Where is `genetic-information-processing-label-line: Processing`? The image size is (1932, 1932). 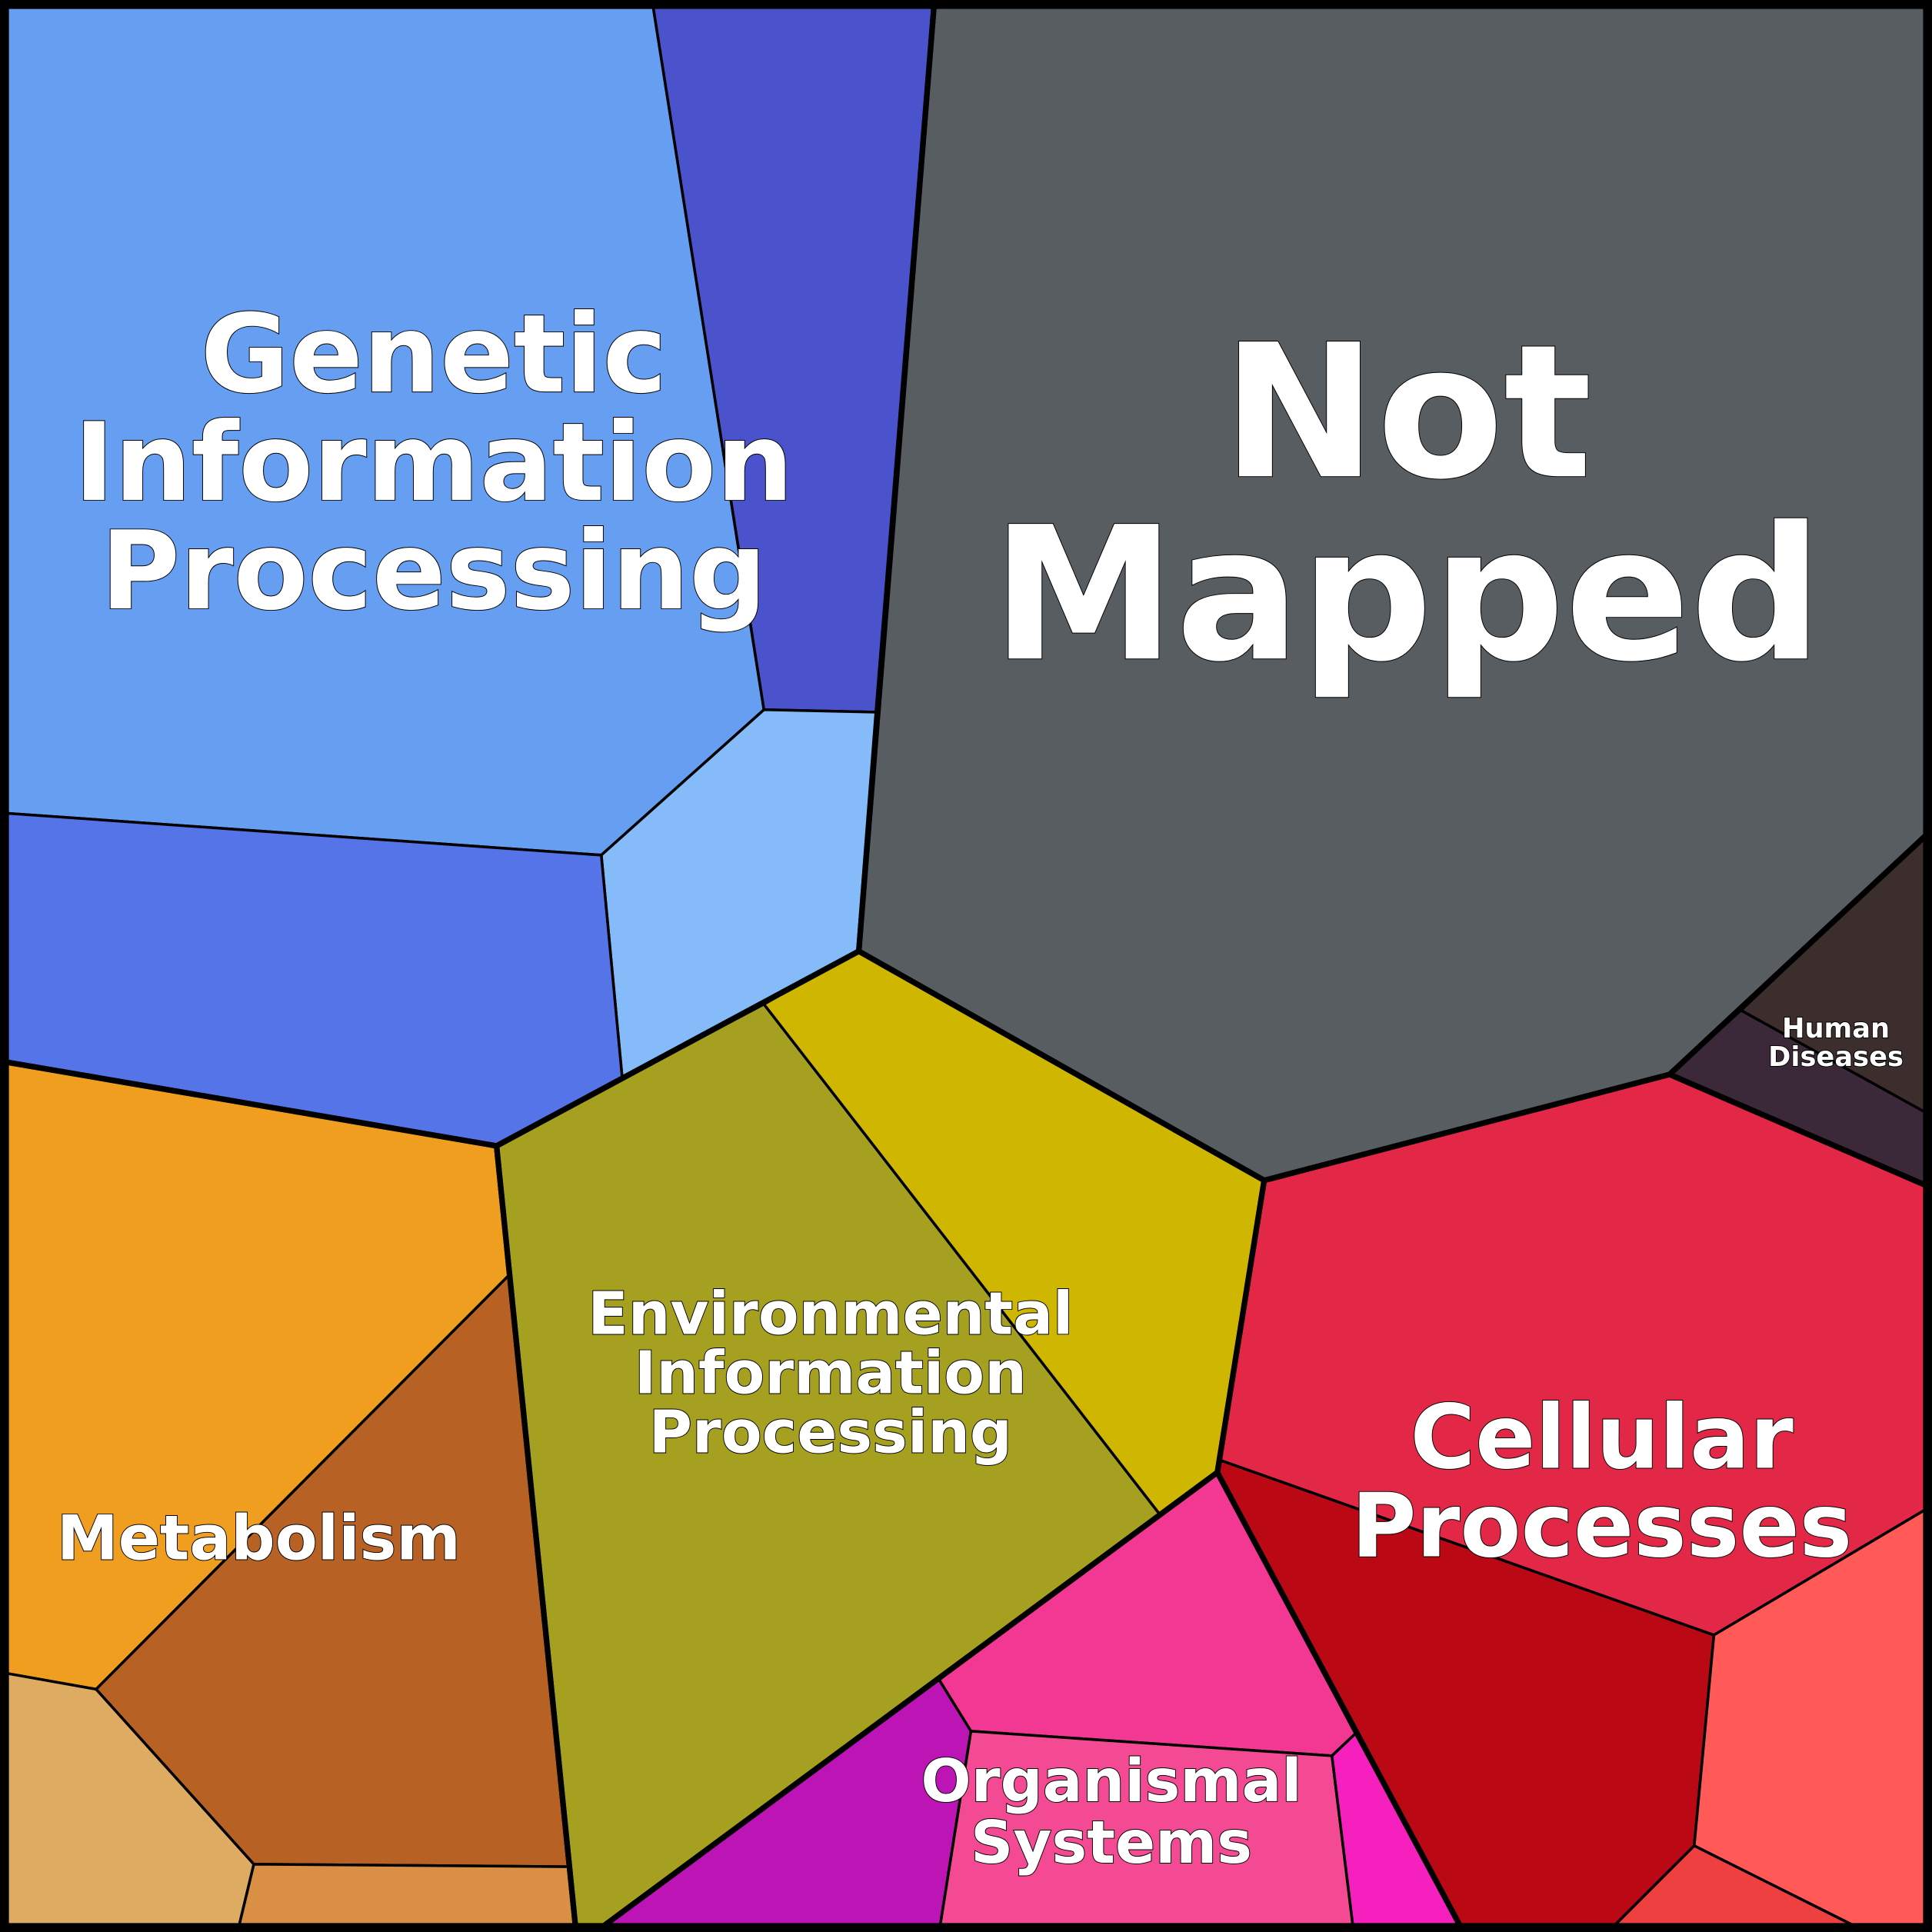 genetic-information-processing-label-line: Processing is located at coordinates (434, 571).